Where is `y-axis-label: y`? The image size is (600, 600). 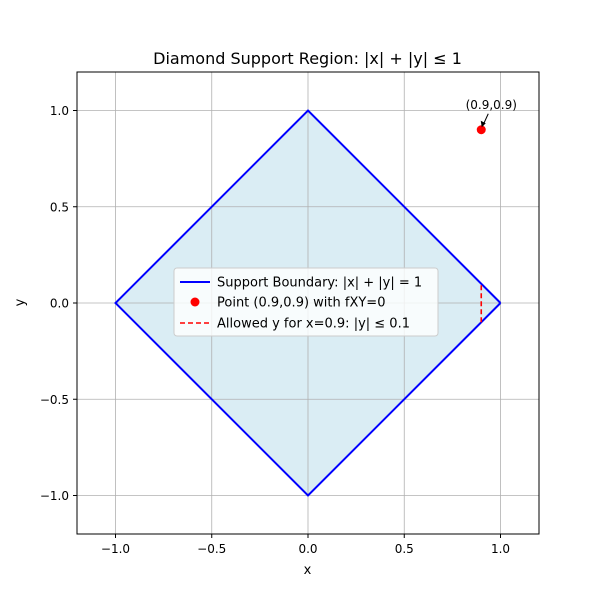 y-axis-label: y is located at coordinates (20, 302).